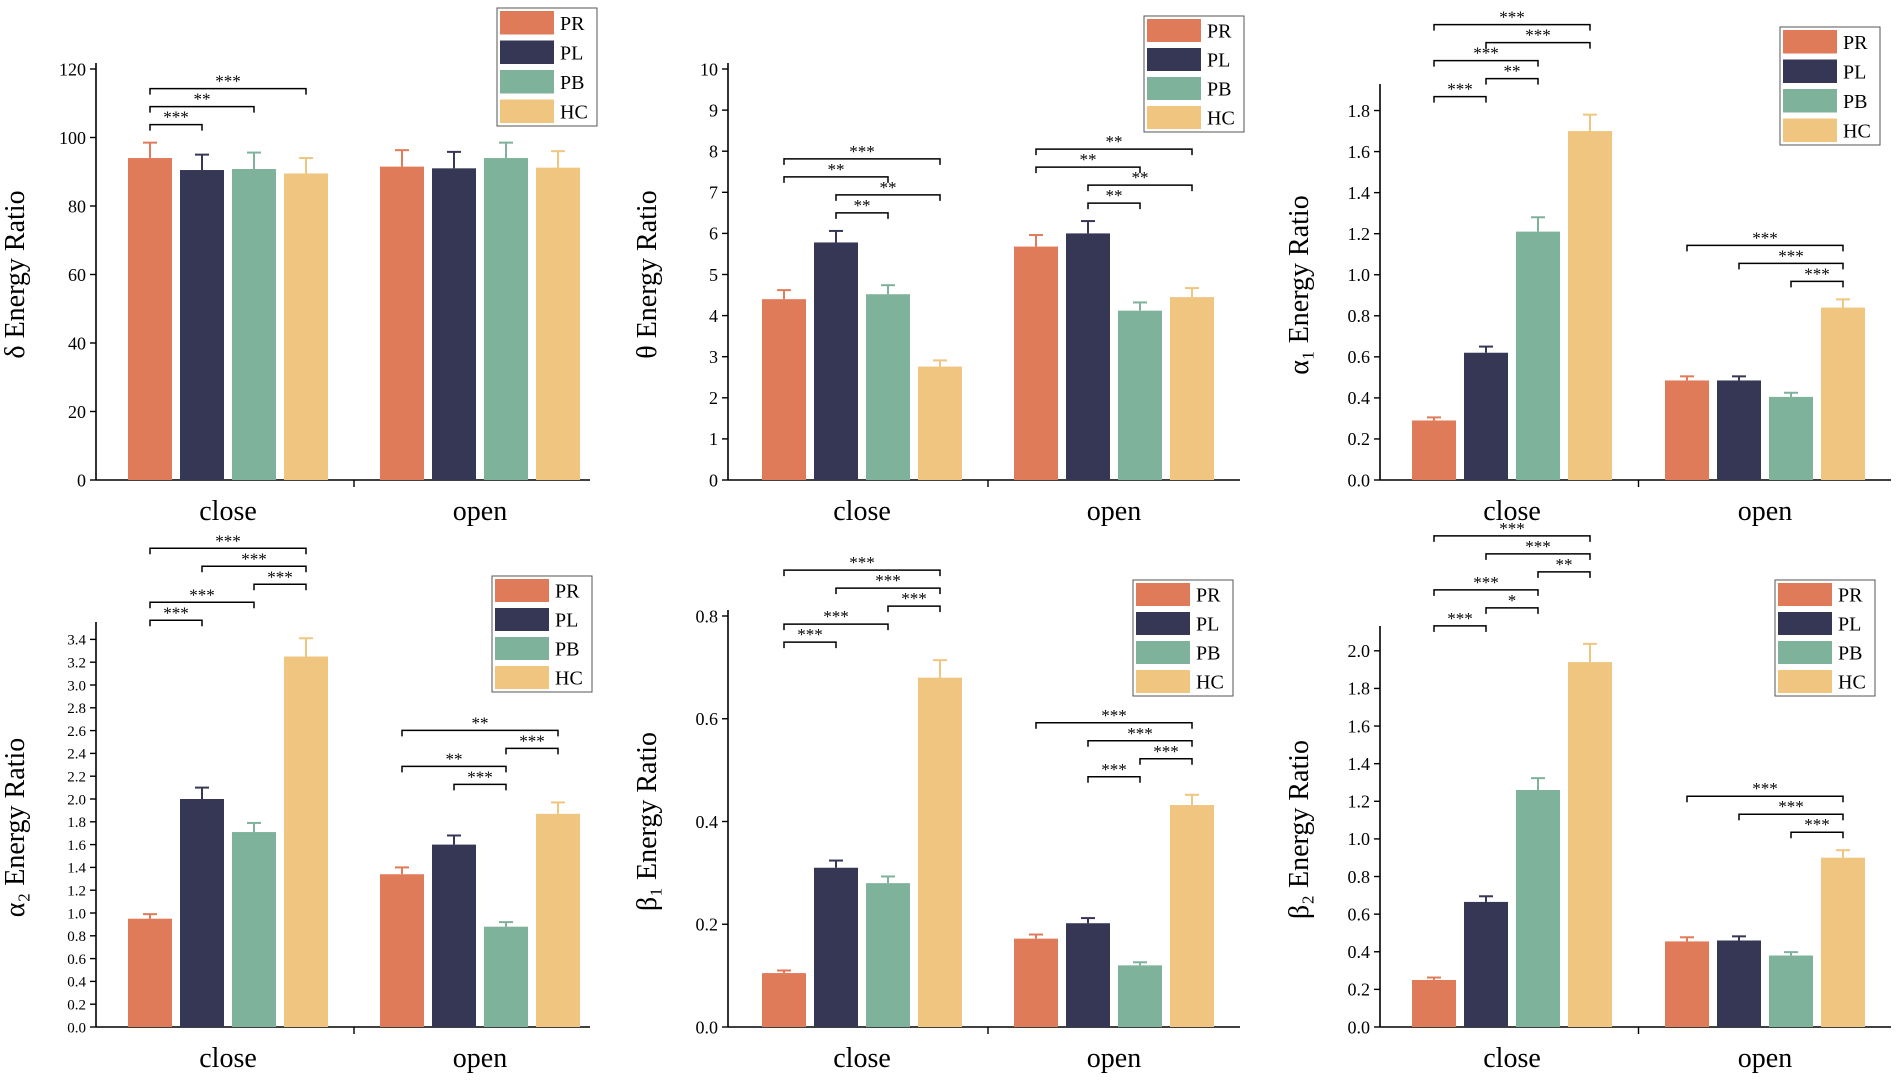 The height and width of the screenshot is (1087, 1901). I want to click on y-tick-label: 60, so click(77, 275).